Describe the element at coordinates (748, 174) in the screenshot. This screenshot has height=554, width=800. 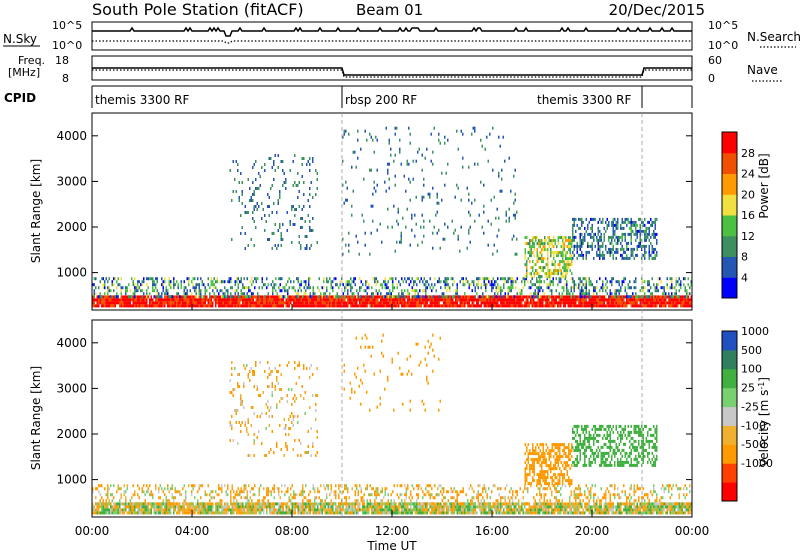
I see `power-colorbar-tick: 24` at that location.